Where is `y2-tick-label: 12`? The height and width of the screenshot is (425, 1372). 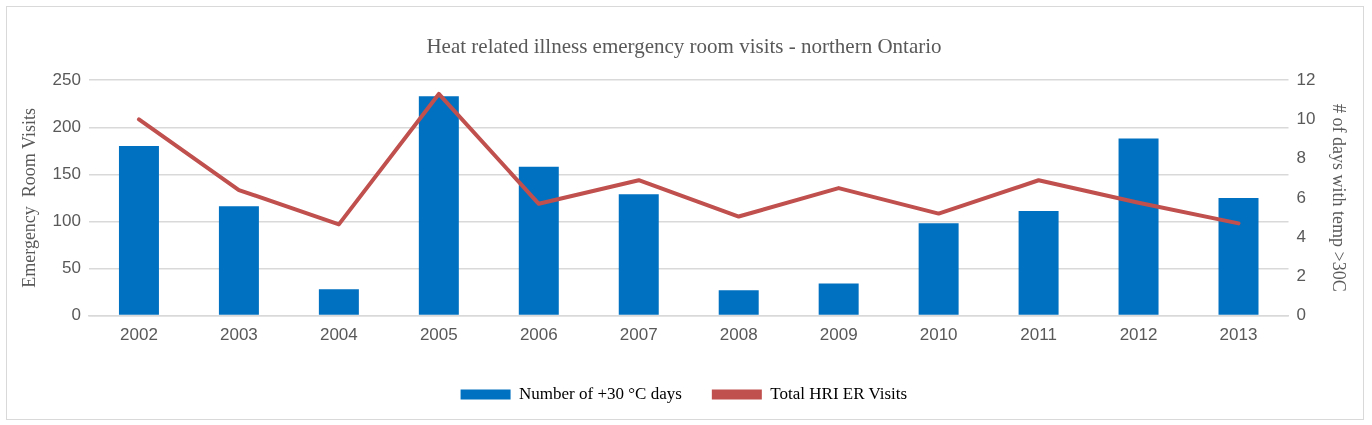 y2-tick-label: 12 is located at coordinates (1306, 79).